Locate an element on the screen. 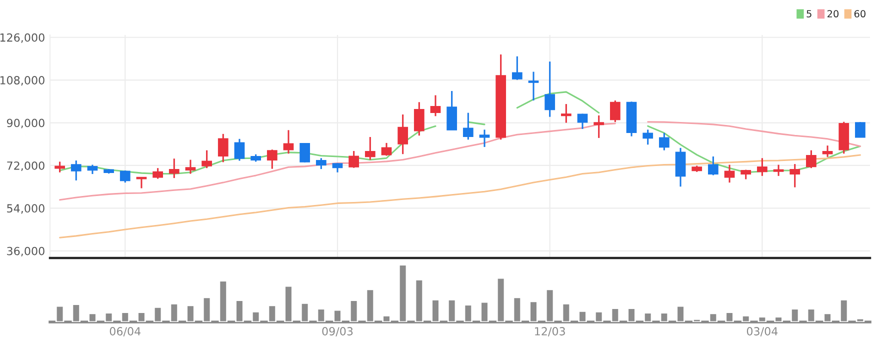 The height and width of the screenshot is (359, 888). y-tick-label: 72,000 is located at coordinates (25, 166).